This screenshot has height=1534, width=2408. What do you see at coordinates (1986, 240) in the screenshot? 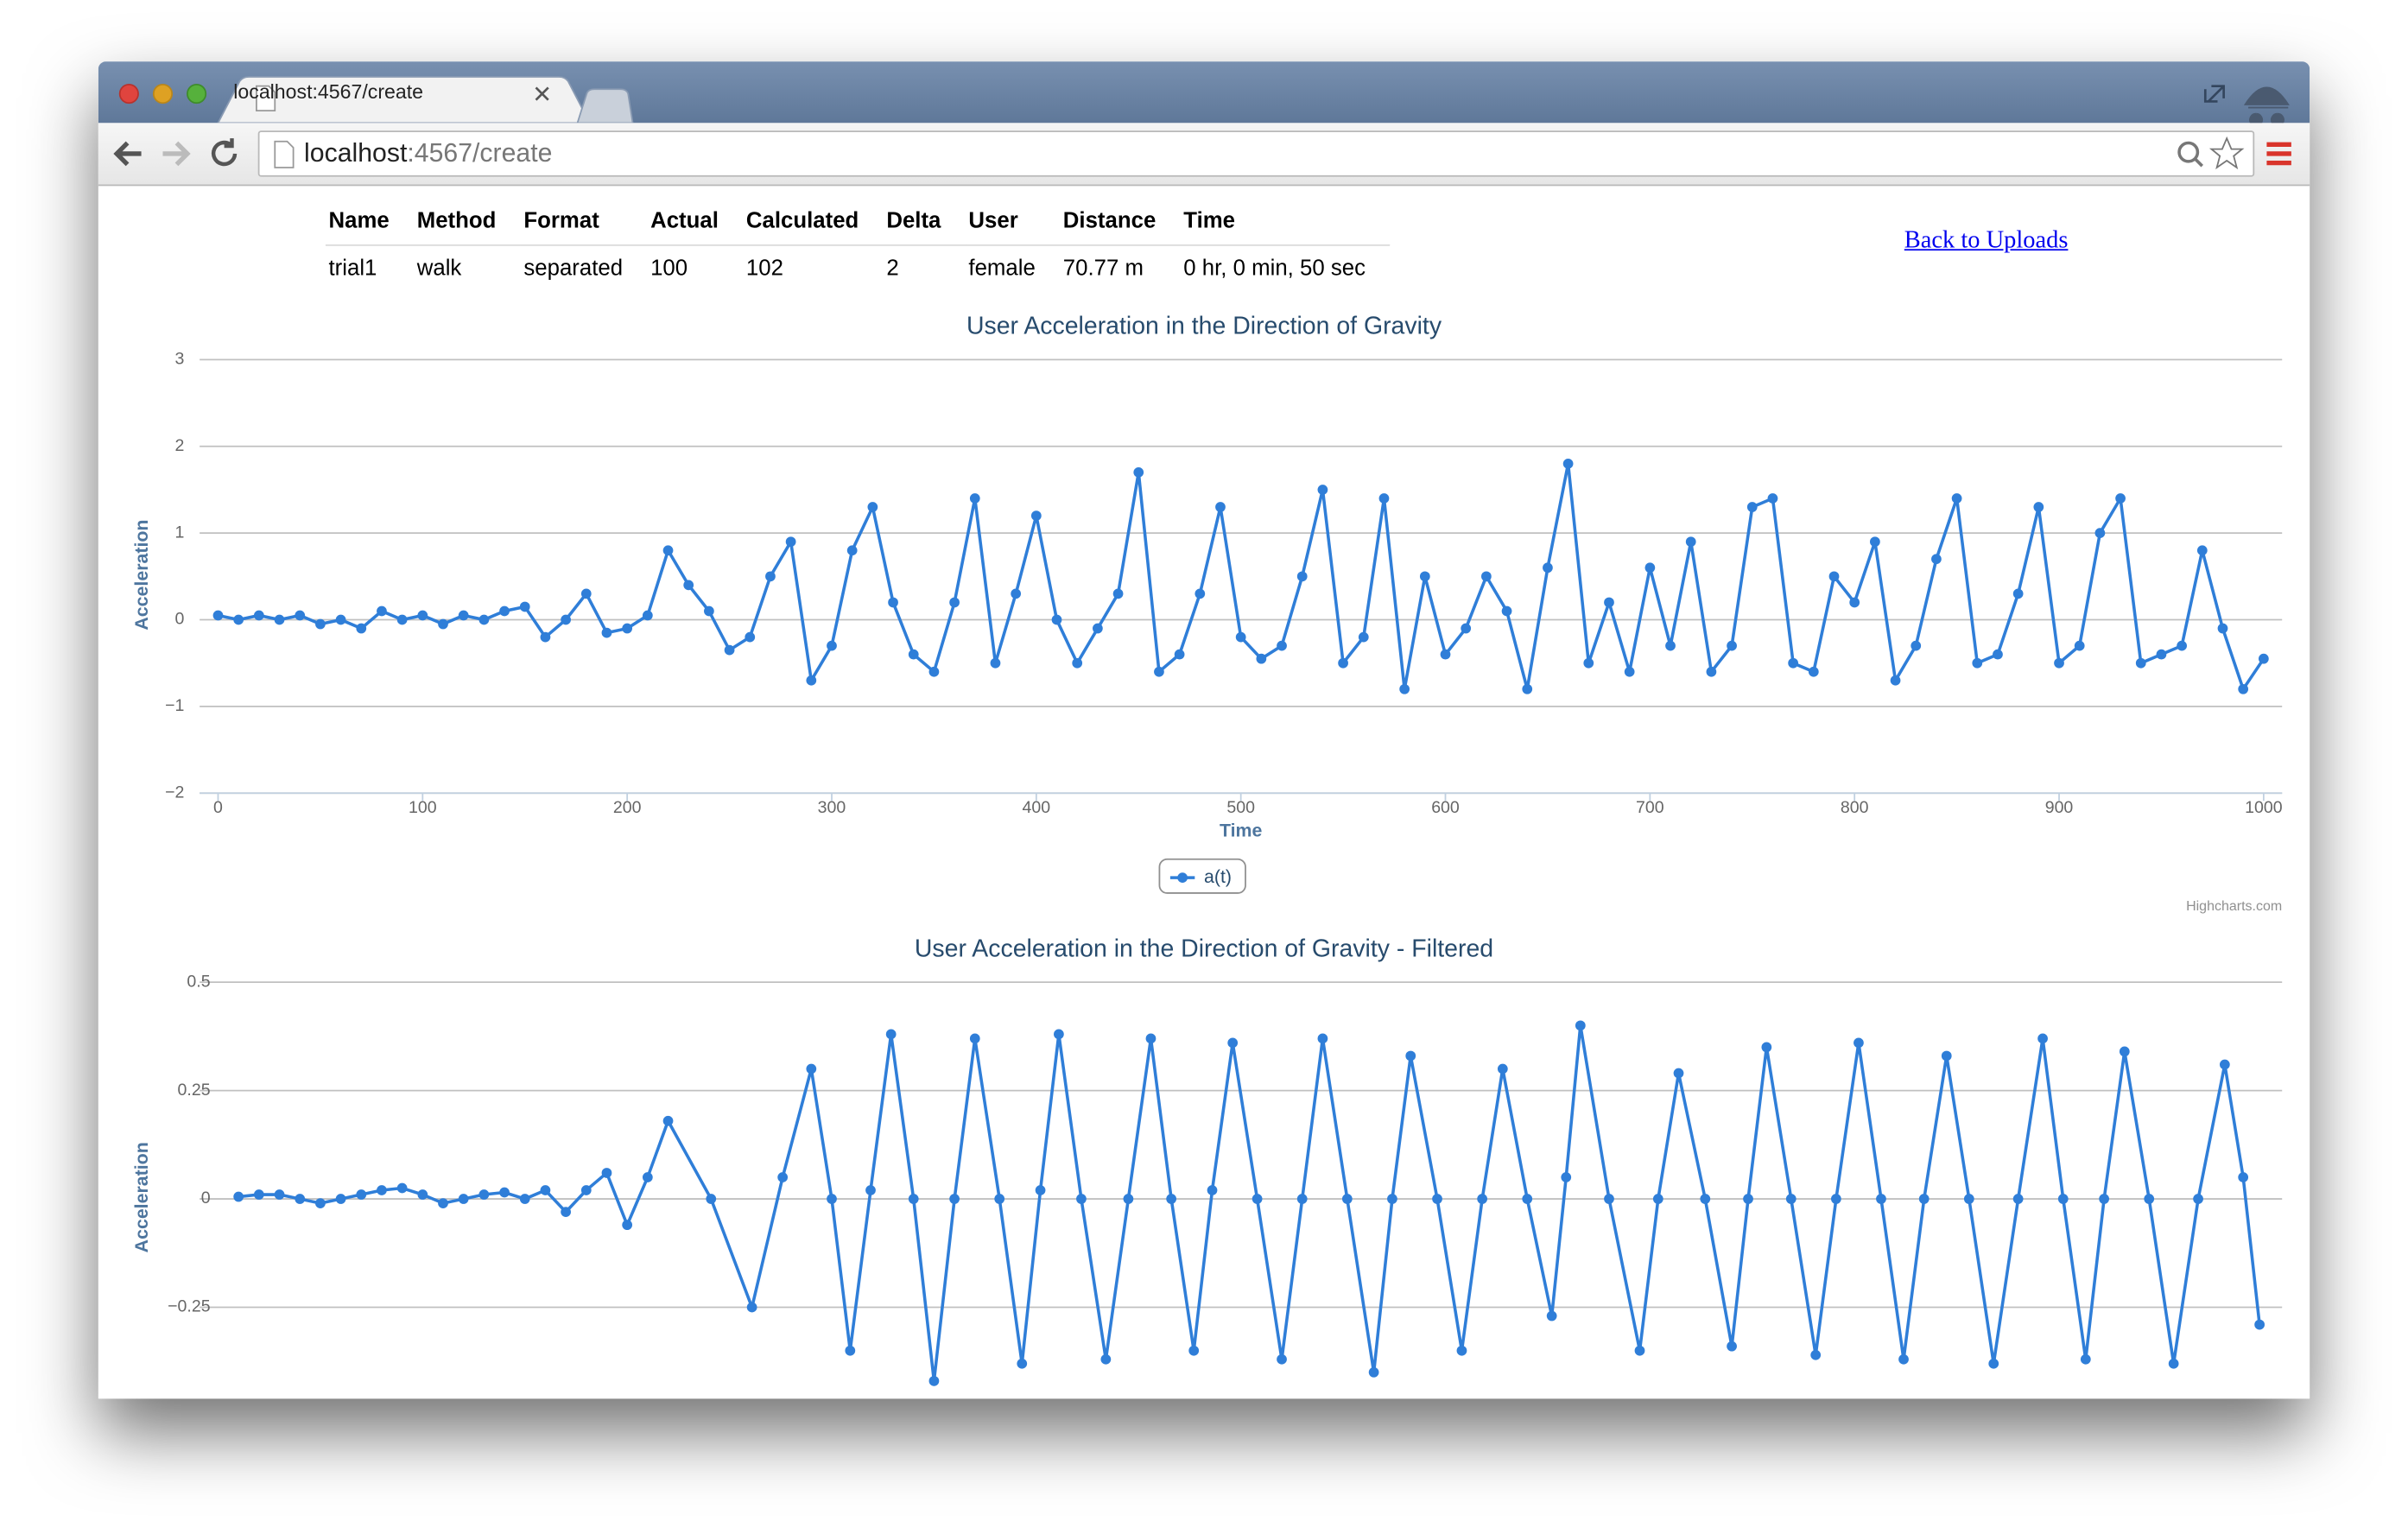
I see `back-link: Back to Uploads` at bounding box center [1986, 240].